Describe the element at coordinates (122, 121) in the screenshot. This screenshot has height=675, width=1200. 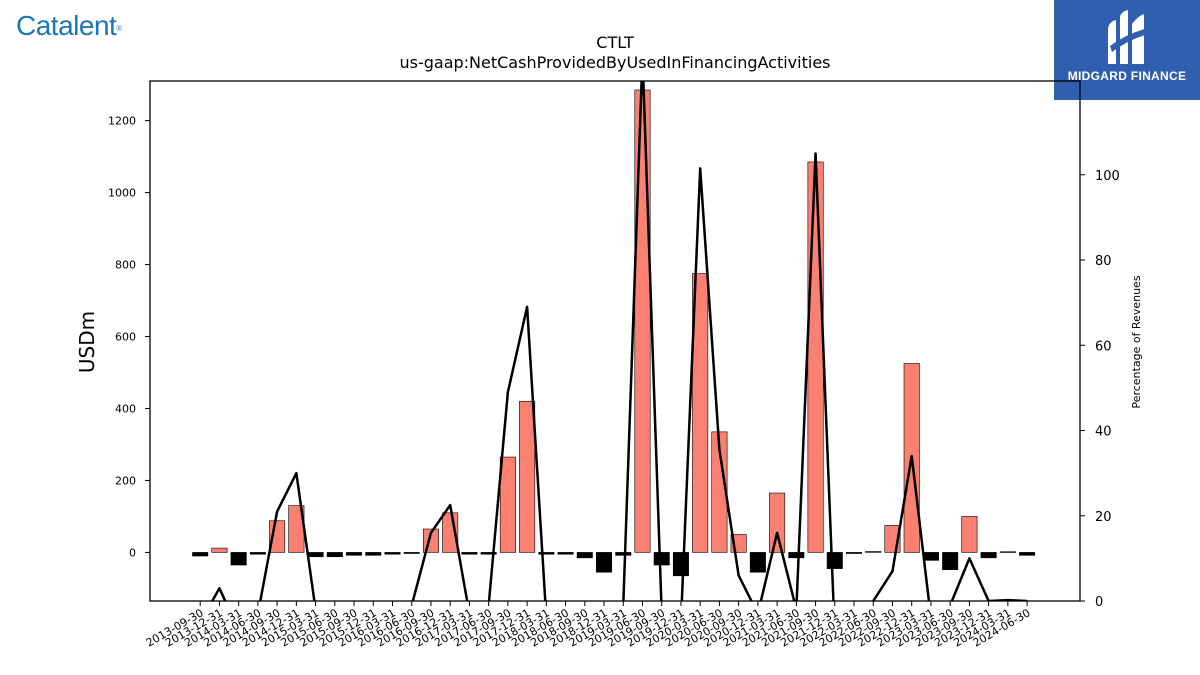
I see `y-tick-label: 1200` at that location.